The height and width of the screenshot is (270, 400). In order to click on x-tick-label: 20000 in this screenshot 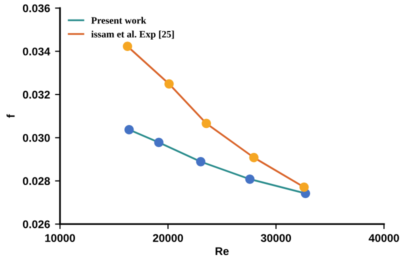, I will do `click(167, 238)`.